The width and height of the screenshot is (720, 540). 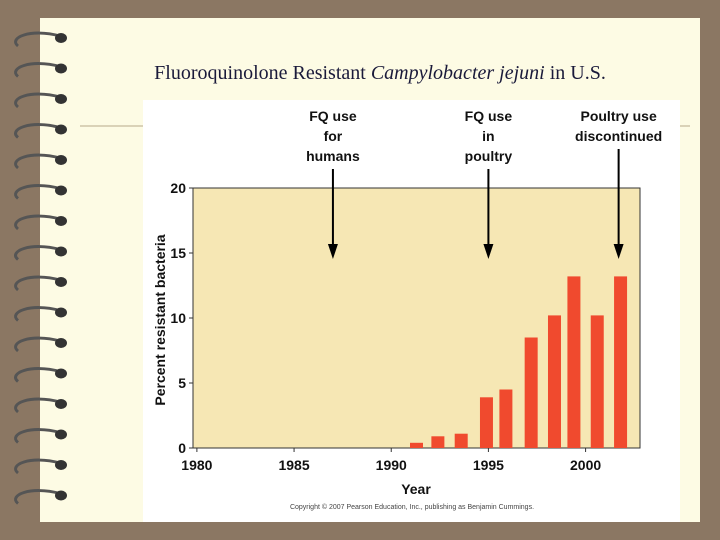 I want to click on x-tick-label: 1990, so click(x=391, y=465).